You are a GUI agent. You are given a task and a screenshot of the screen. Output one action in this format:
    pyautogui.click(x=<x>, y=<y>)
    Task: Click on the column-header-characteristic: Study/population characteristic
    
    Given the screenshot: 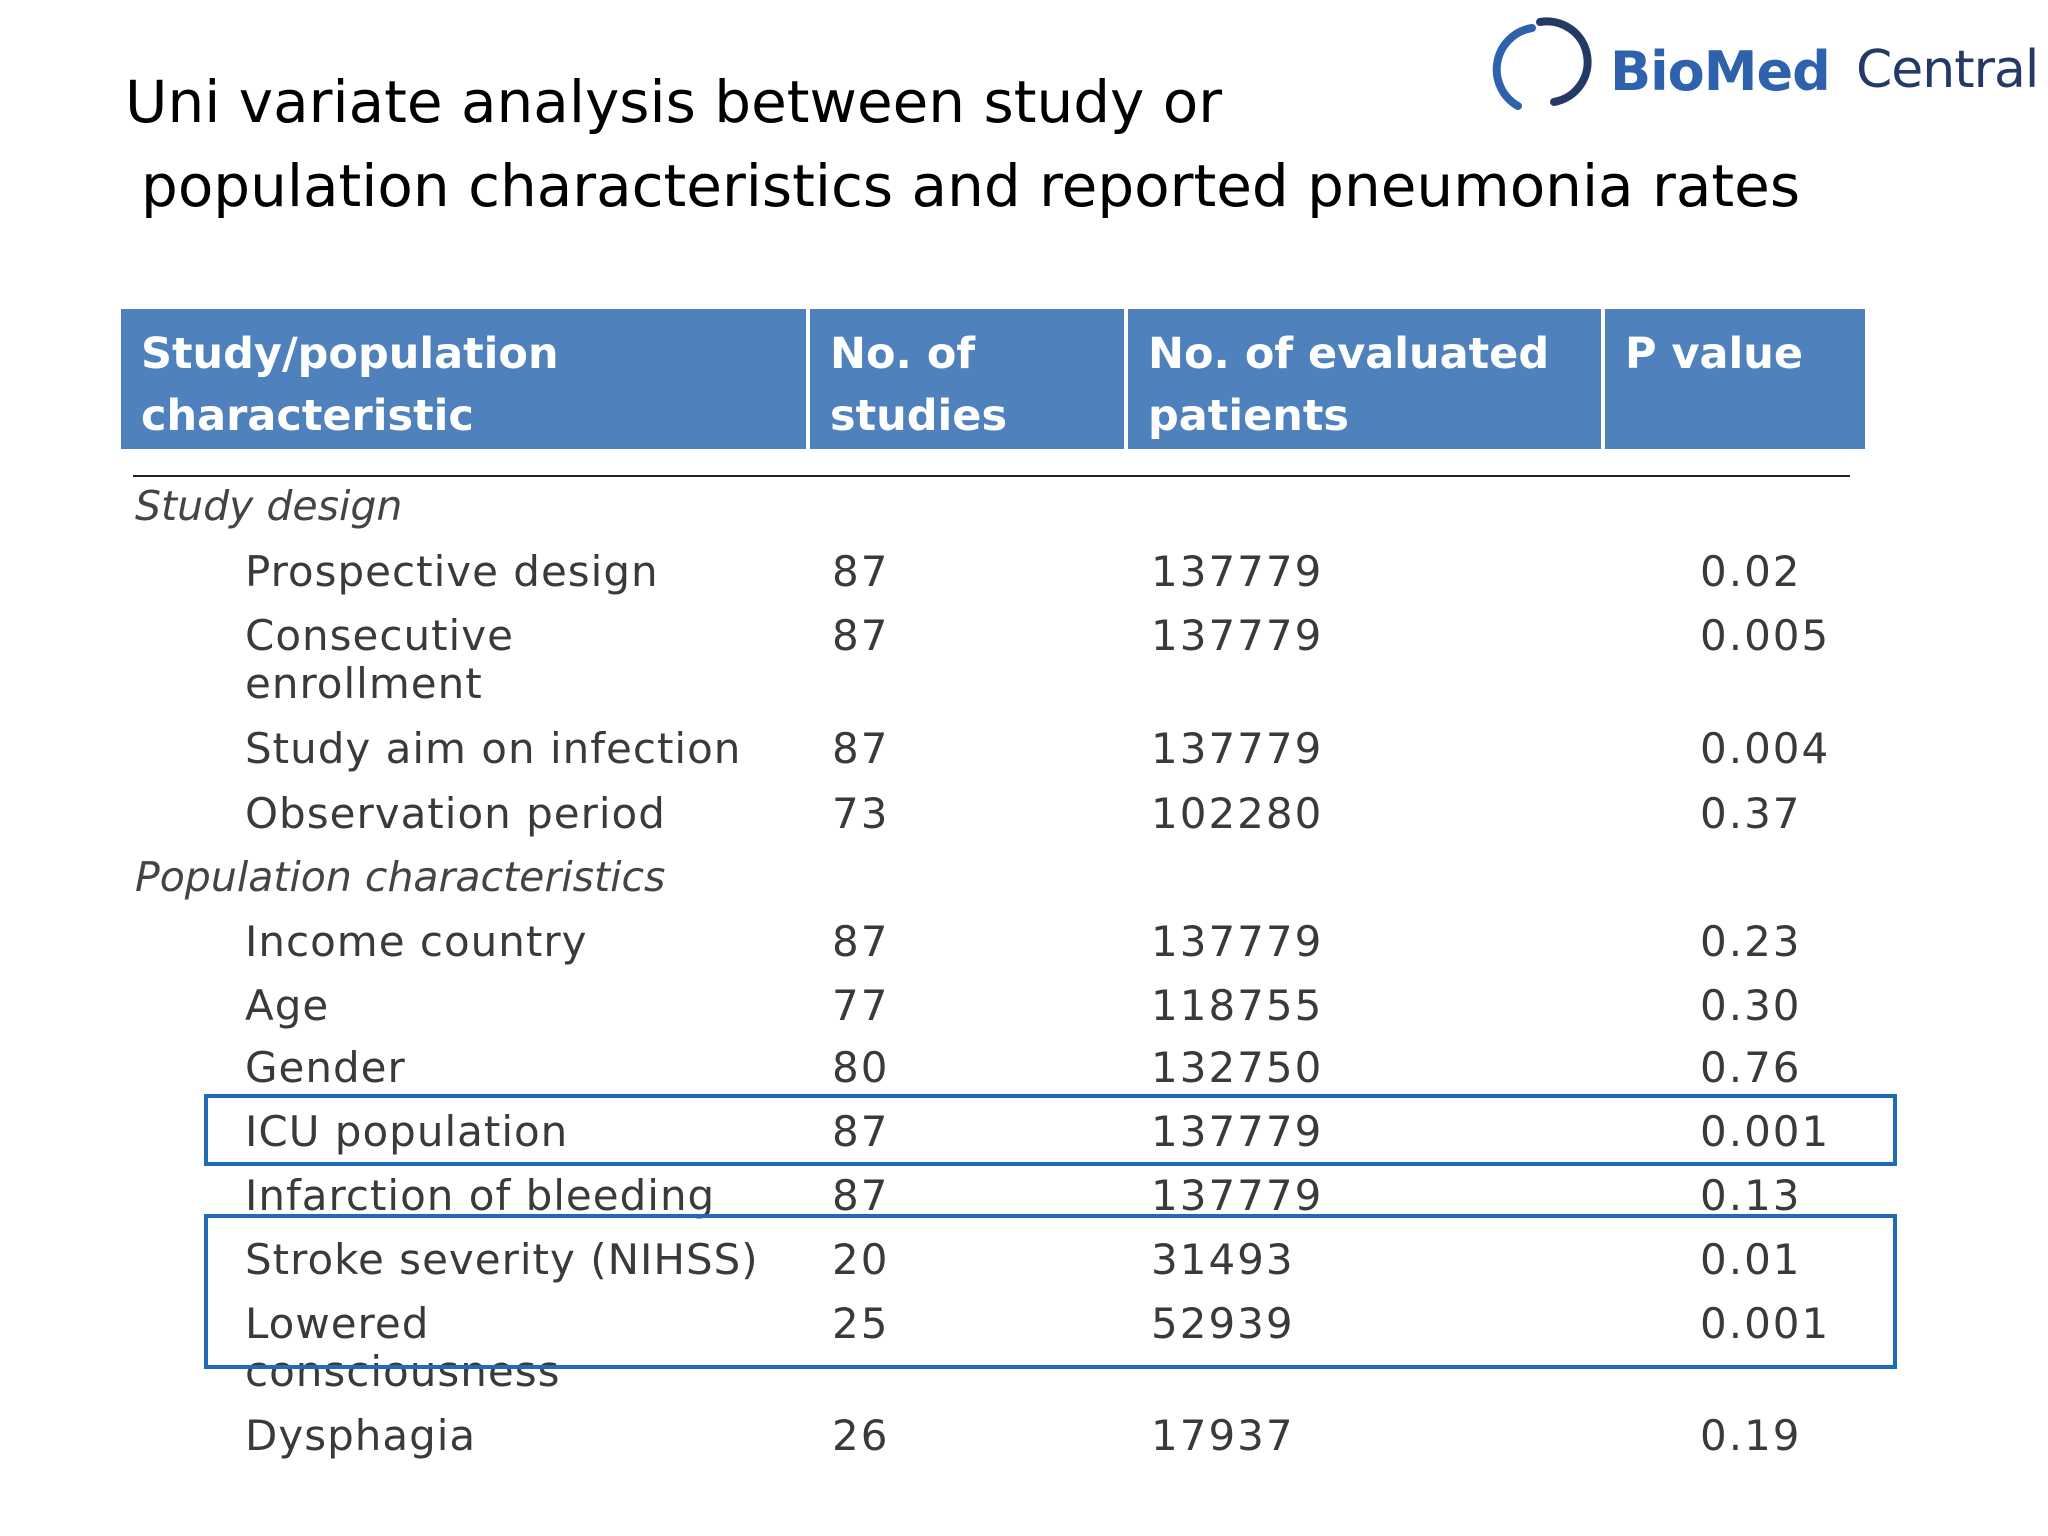 What is the action you would take?
    pyautogui.click(x=465, y=379)
    